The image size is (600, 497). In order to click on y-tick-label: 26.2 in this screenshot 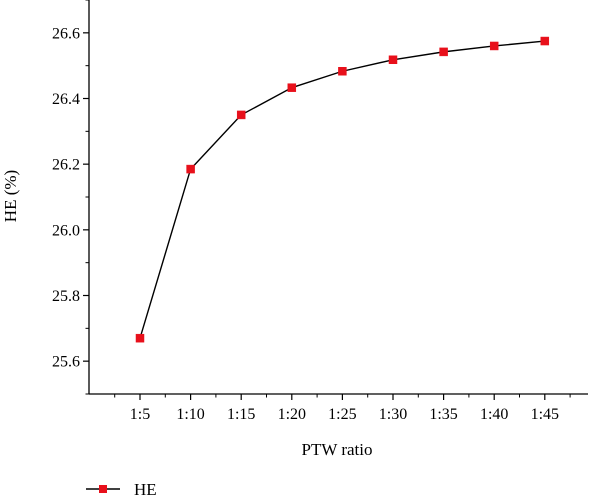, I will do `click(66, 165)`.